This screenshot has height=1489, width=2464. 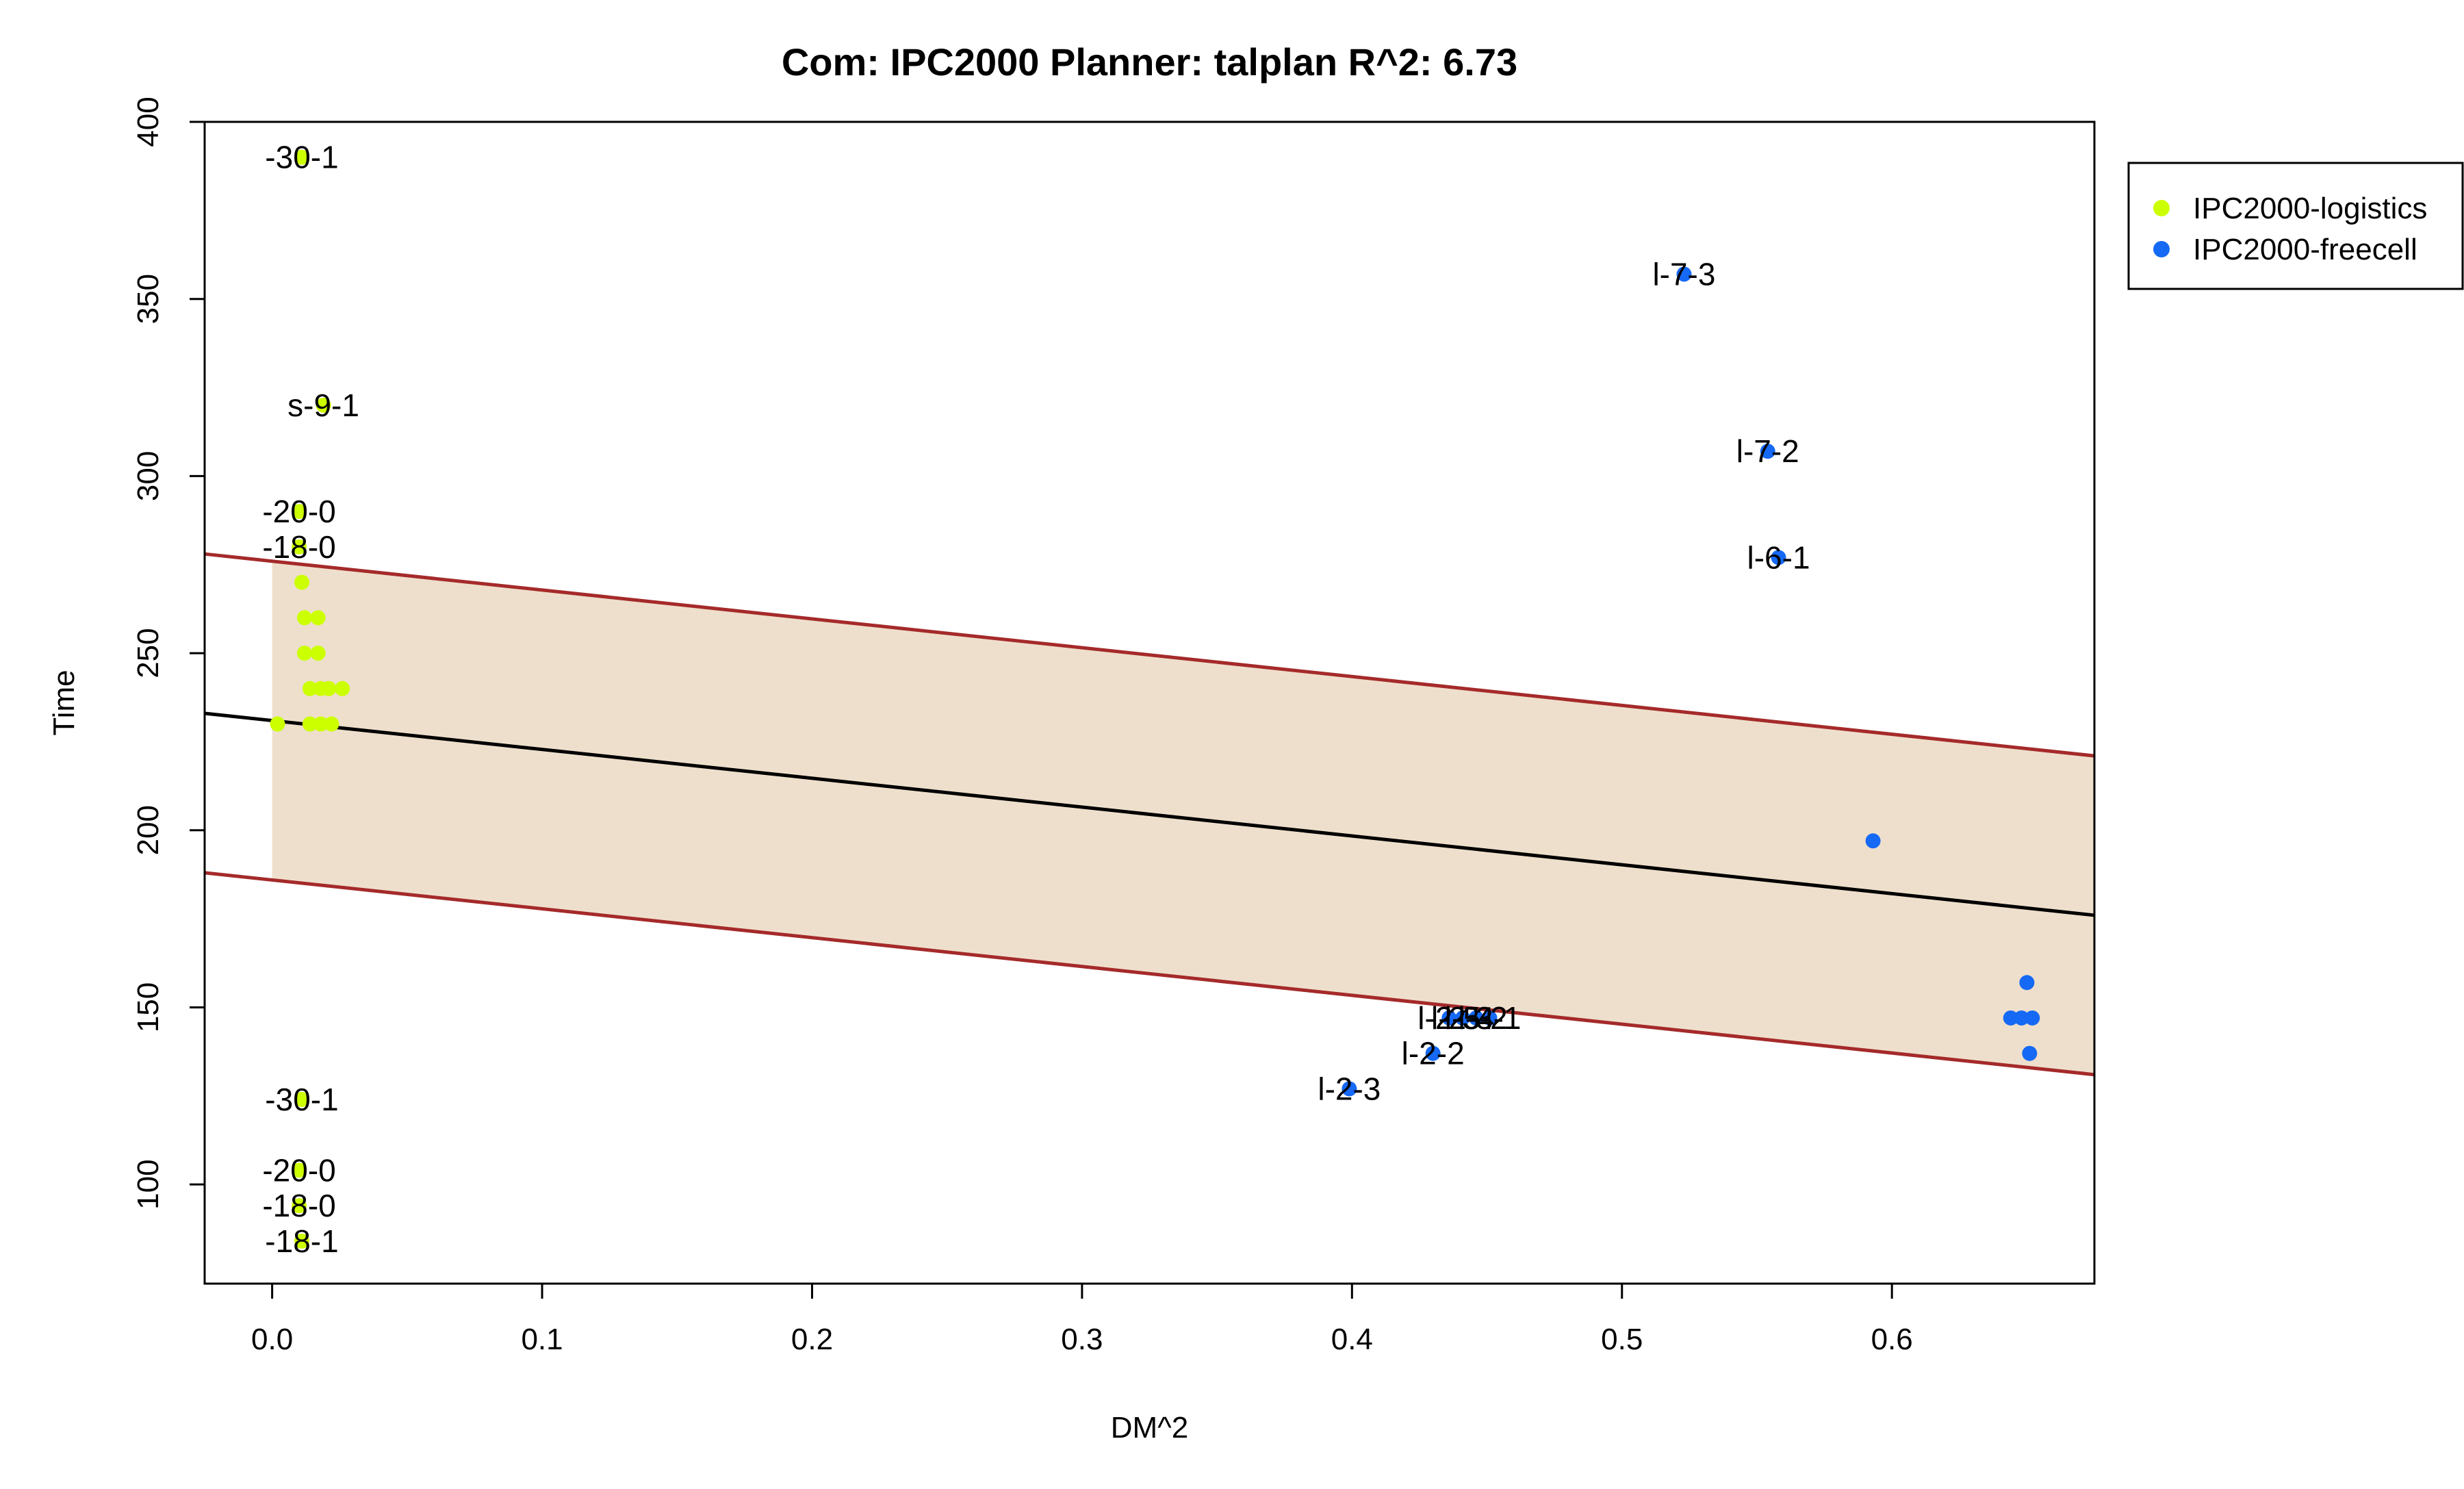 I want to click on regression-line-layer, so click(x=1149, y=814).